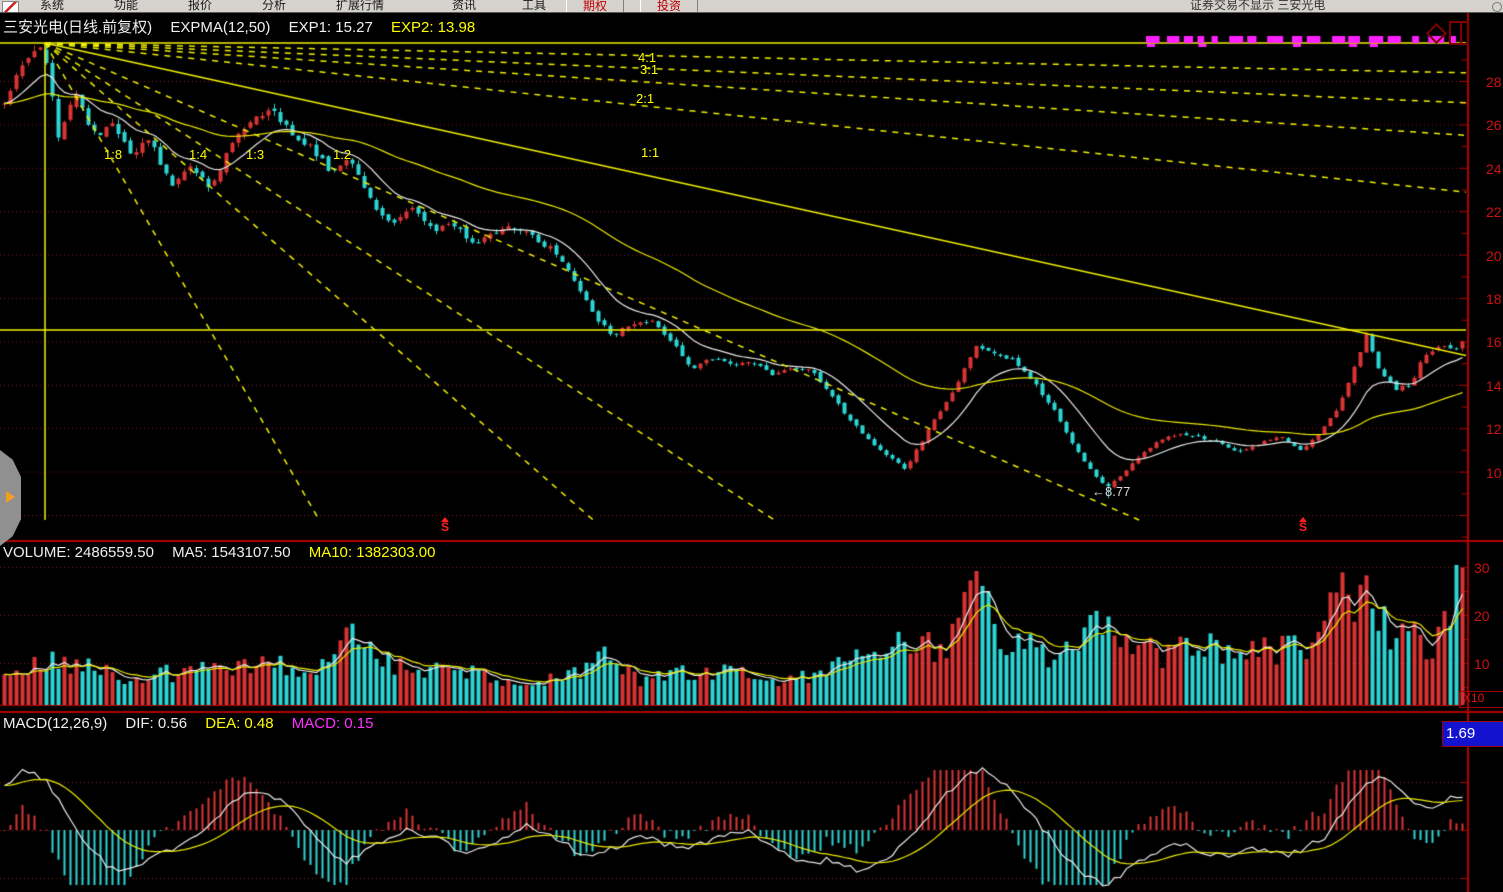  Describe the element at coordinates (1111, 491) in the screenshot. I see `low-price-annotation: ←8.77` at that location.